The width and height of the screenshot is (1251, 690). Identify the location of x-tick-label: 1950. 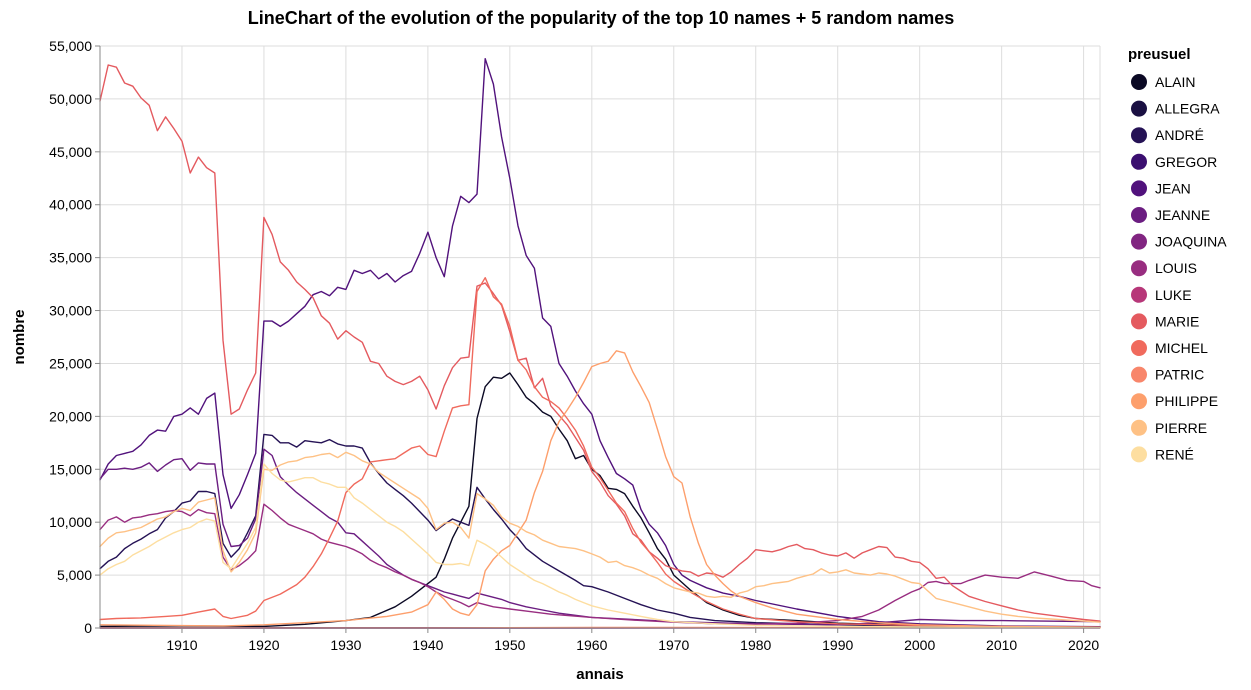
(509, 645).